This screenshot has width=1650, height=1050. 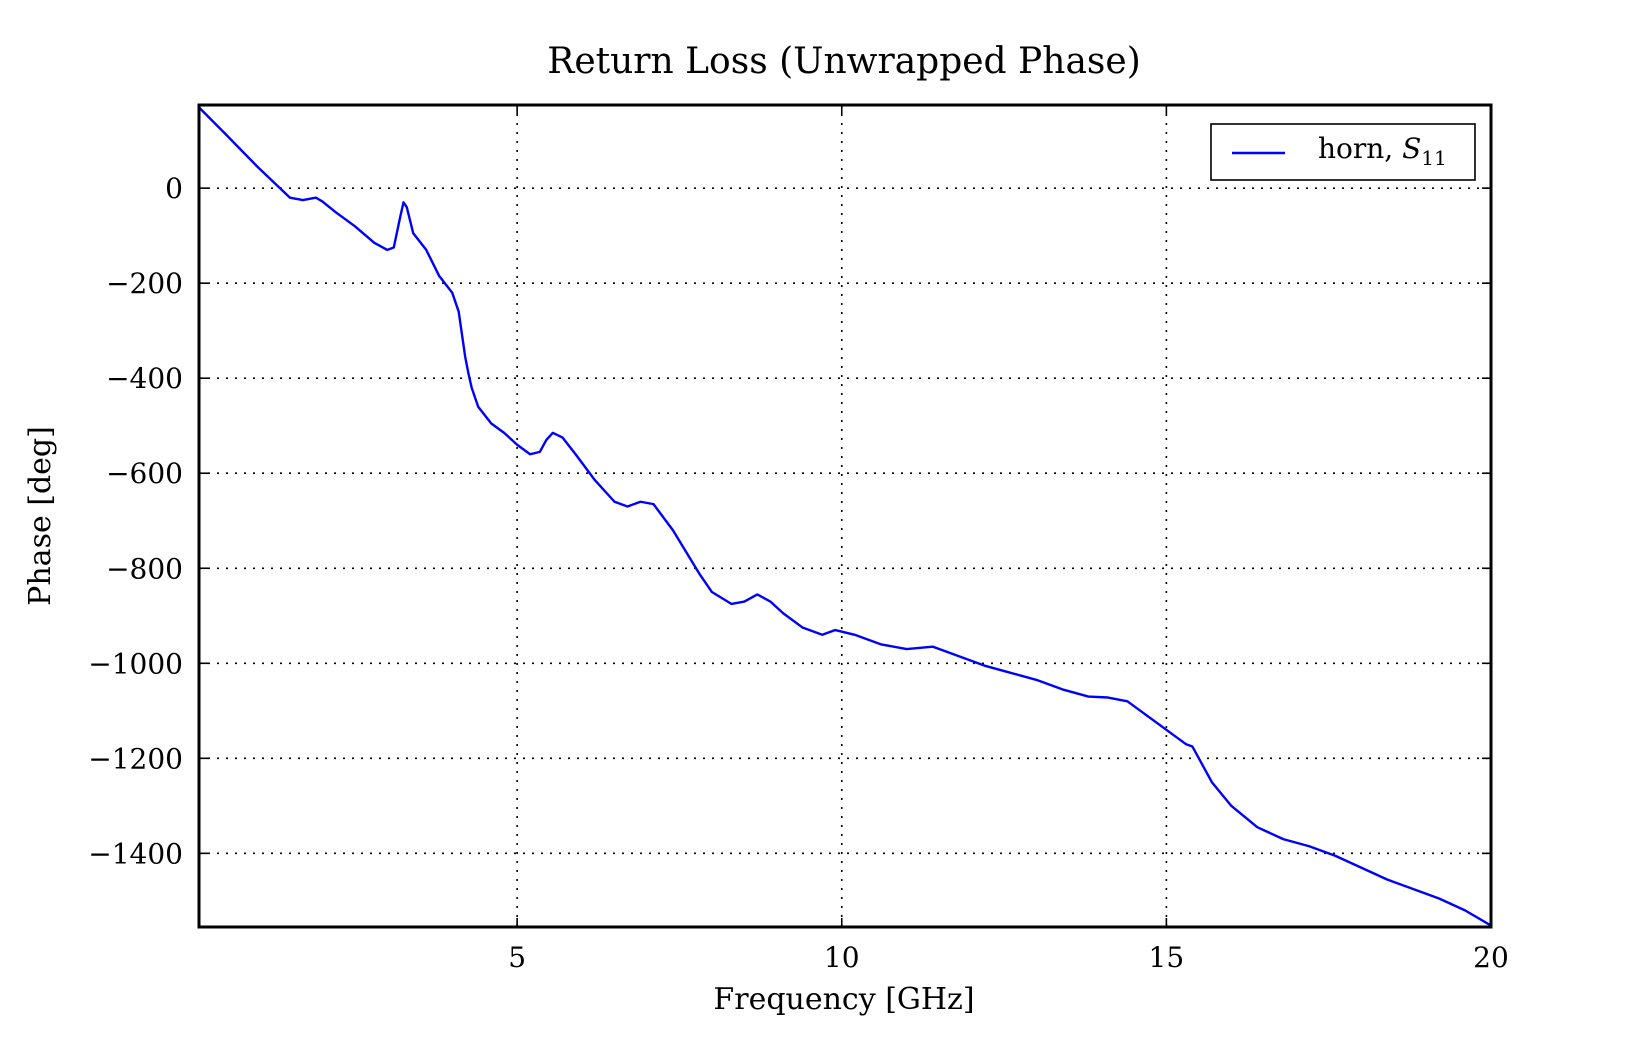 I want to click on legend: horn, S11, so click(x=1343, y=152).